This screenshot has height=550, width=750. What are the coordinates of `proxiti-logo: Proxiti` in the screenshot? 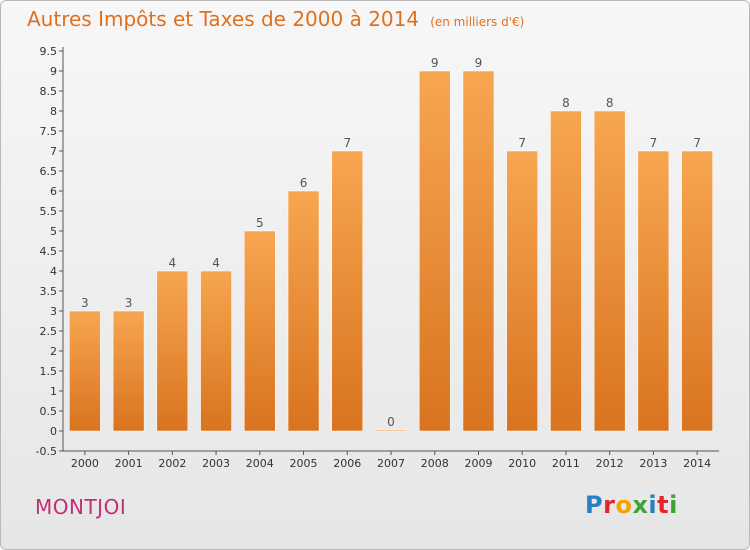 It's located at (631, 505).